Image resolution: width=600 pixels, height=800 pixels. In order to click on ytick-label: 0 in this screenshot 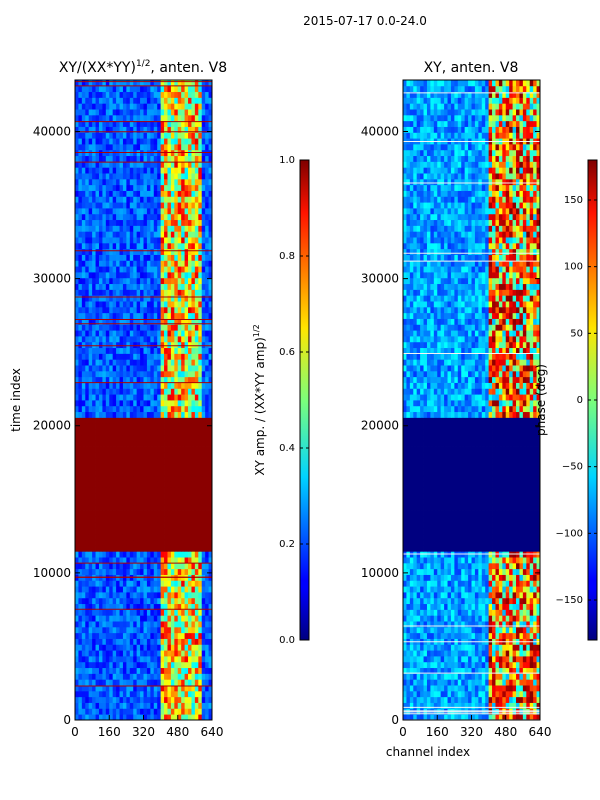, I will do `click(67, 720)`.